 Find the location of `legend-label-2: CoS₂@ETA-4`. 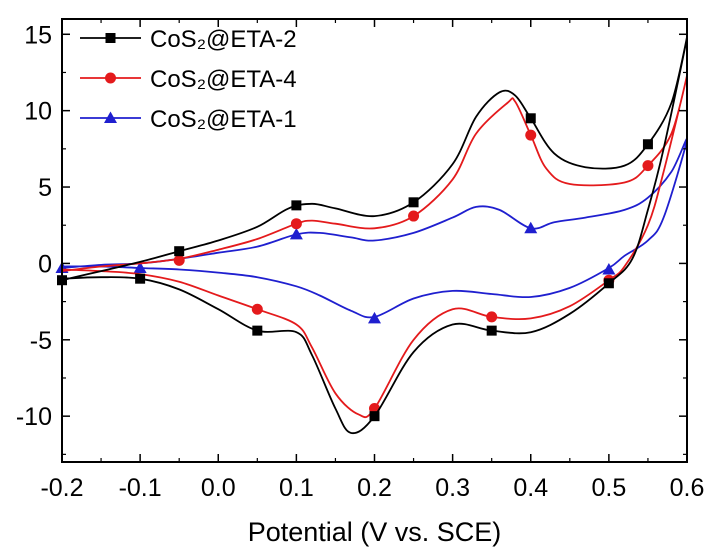

legend-label-2: CoS₂@ETA-4 is located at coordinates (223, 79).